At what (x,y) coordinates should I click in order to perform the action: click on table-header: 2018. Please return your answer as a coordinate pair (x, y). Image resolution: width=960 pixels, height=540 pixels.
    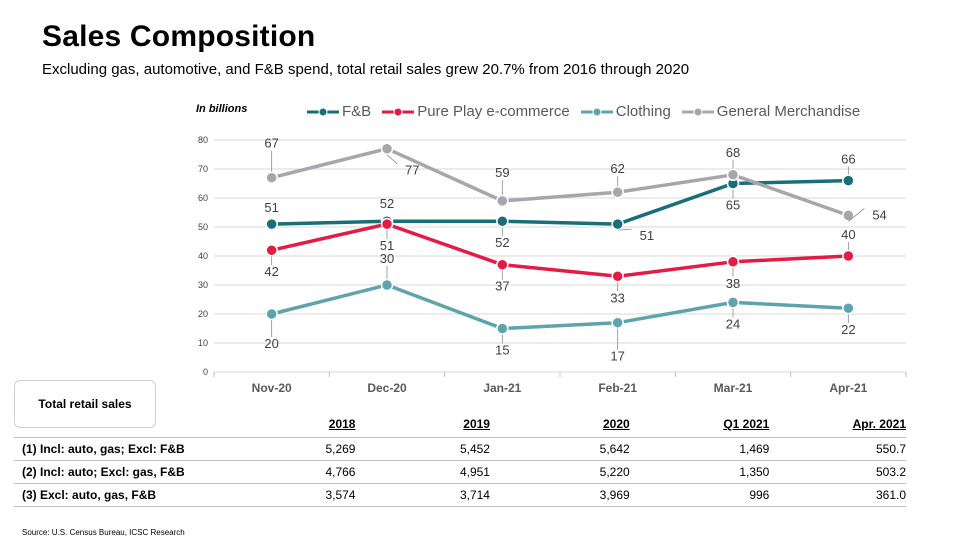
    Looking at the image, I should click on (342, 424).